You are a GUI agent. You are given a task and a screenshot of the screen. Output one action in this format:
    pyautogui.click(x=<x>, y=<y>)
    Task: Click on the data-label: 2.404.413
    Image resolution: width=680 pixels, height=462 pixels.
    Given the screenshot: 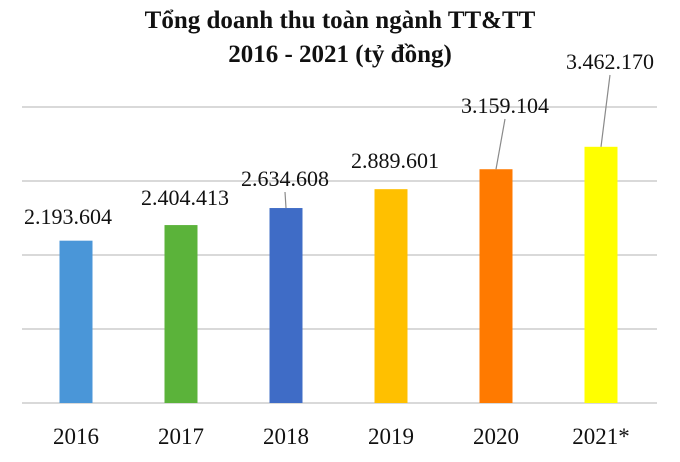 What is the action you would take?
    pyautogui.click(x=185, y=197)
    